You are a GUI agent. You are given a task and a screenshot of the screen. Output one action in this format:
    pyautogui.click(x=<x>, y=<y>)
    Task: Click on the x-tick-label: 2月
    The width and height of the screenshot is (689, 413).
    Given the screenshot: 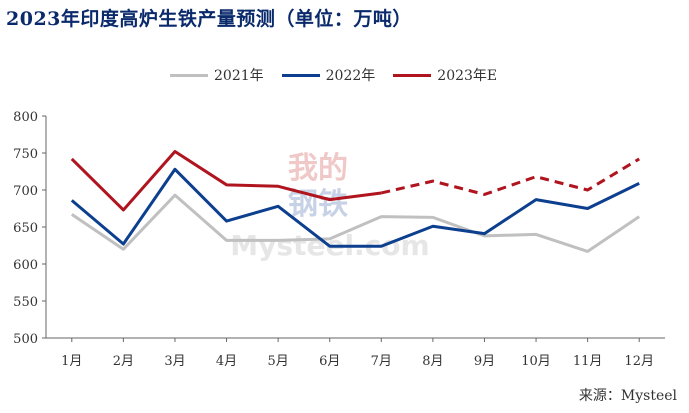 What is the action you would take?
    pyautogui.click(x=123, y=361)
    